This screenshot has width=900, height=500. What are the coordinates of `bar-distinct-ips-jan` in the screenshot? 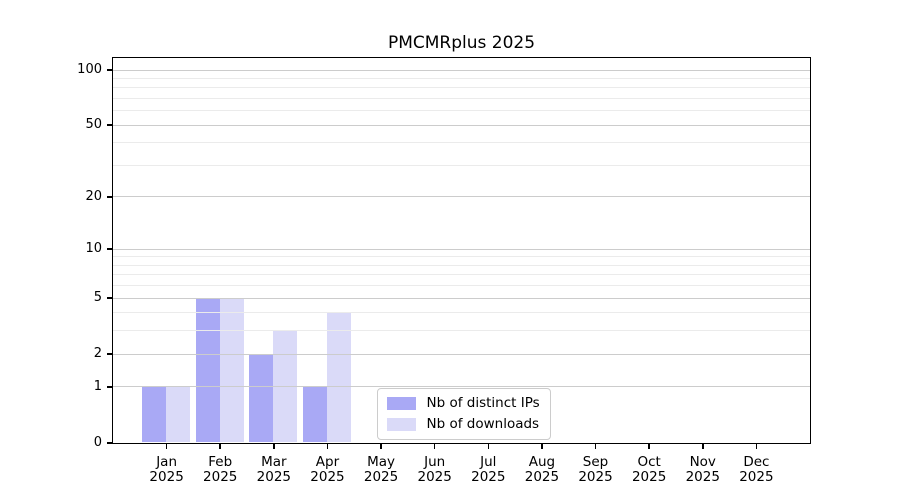 It's located at (154, 414).